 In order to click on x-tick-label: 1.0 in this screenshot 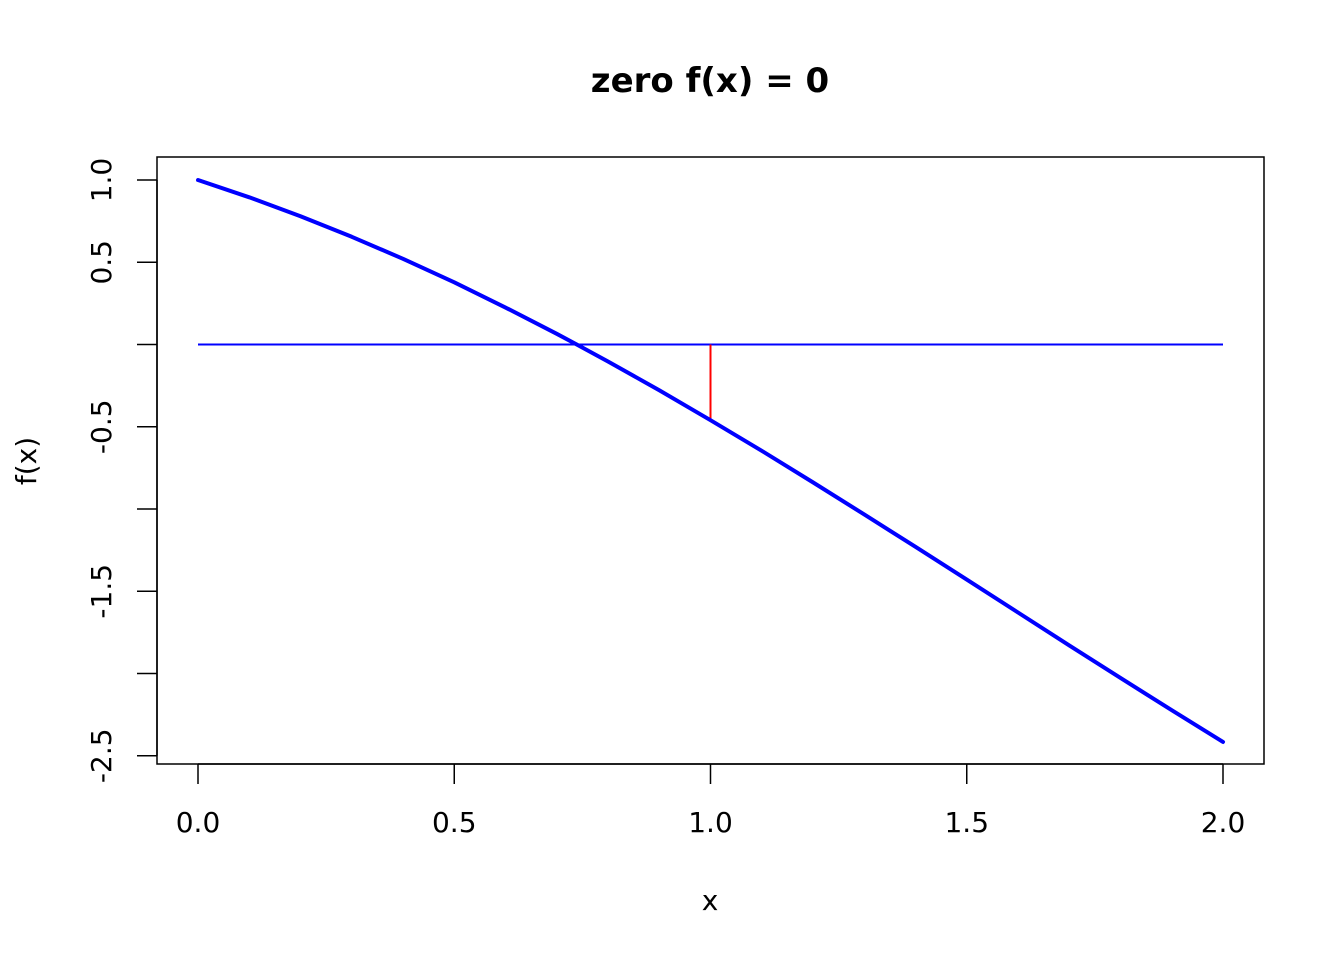, I will do `click(710, 822)`.